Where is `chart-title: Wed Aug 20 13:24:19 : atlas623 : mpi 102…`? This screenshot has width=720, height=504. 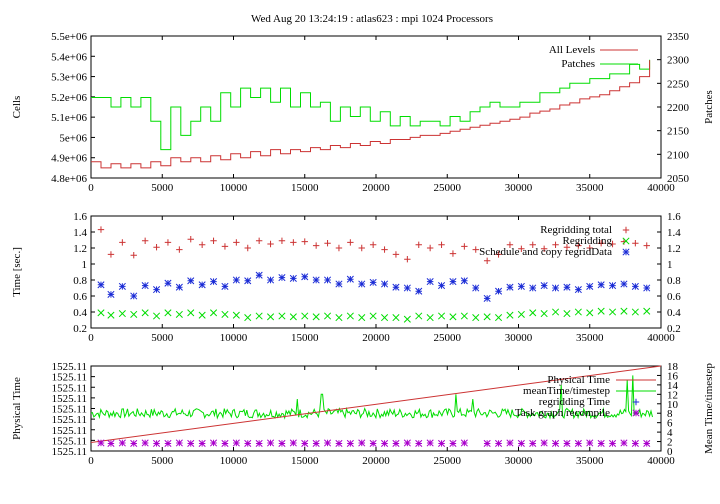
chart-title: Wed Aug 20 13:24:19 : atlas623 : mpi 102… is located at coordinates (372, 19).